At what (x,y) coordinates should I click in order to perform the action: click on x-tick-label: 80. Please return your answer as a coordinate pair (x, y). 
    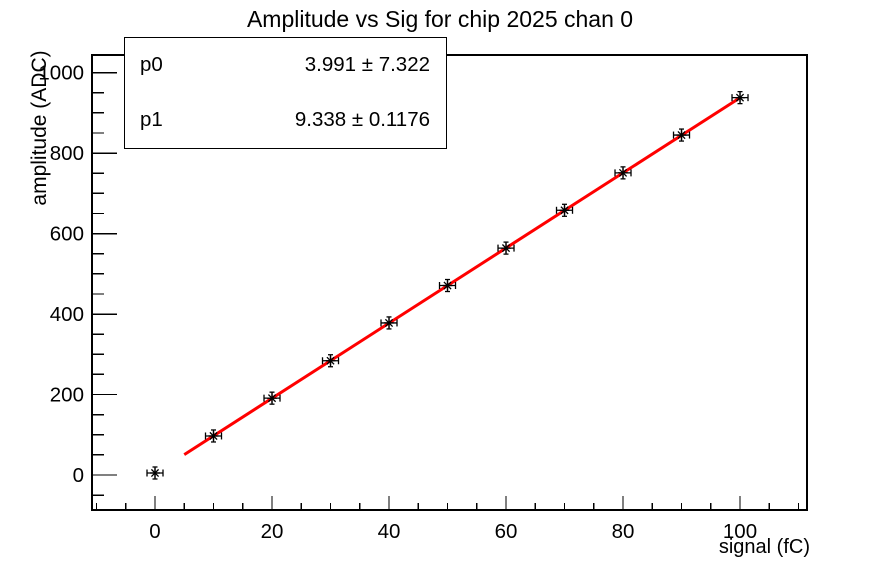
    Looking at the image, I should click on (623, 531).